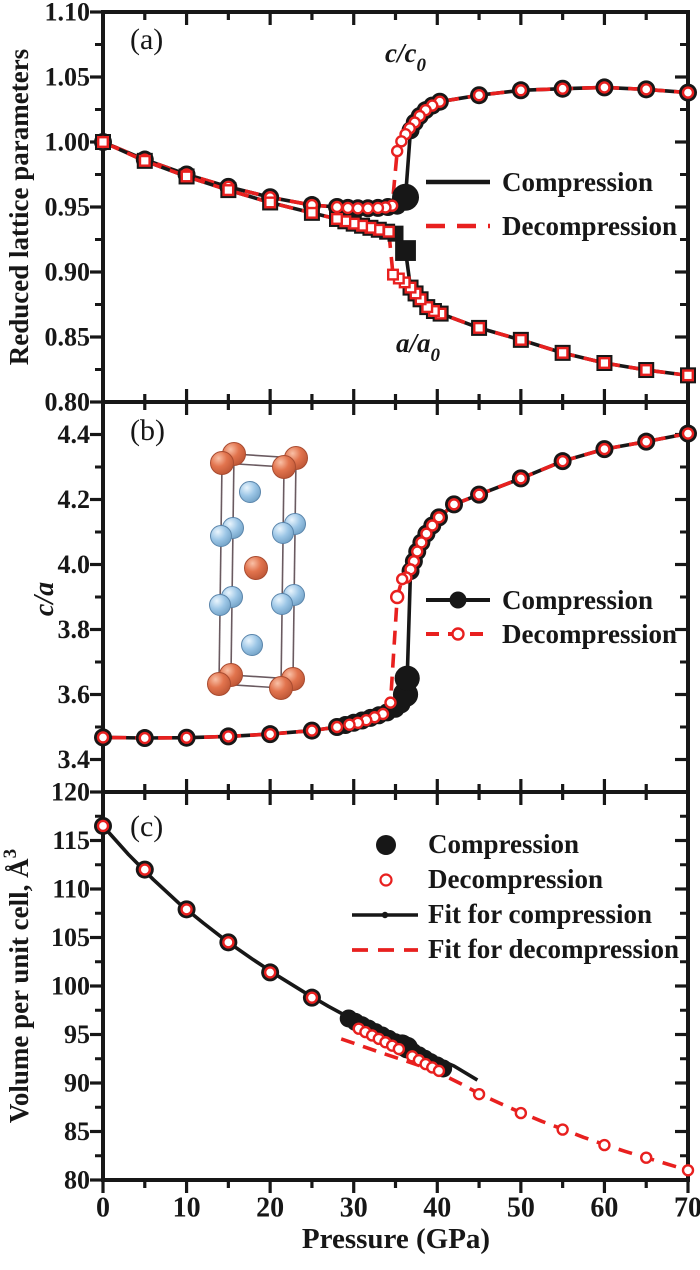 The height and width of the screenshot is (1270, 700). I want to click on x-tick-label: 0, so click(103, 1208).